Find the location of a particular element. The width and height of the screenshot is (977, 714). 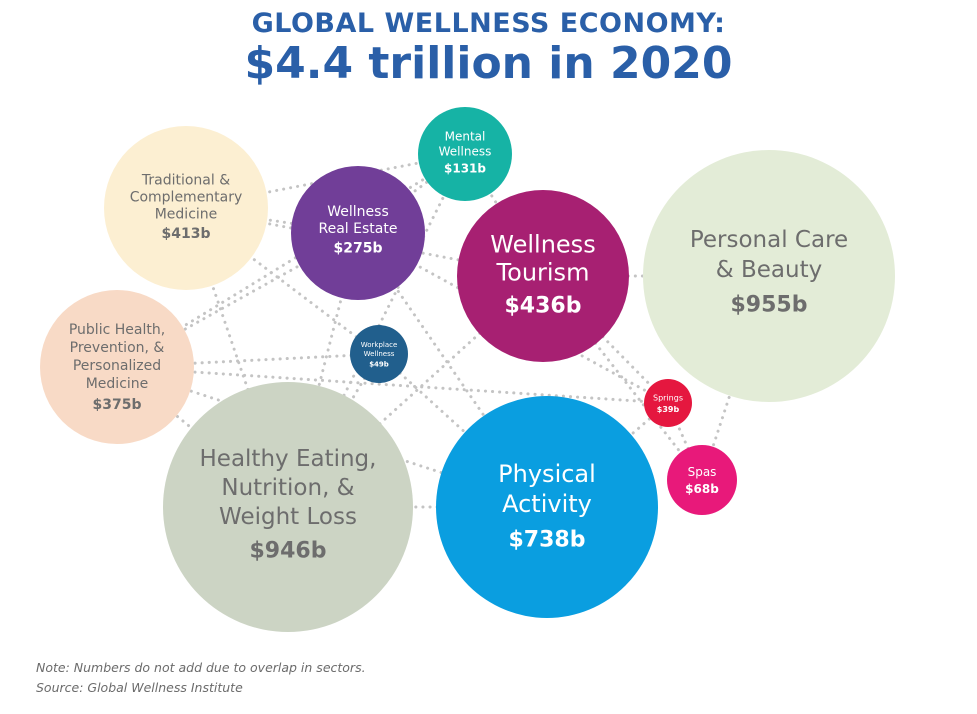

bubble-label: Physical is located at coordinates (547, 474).